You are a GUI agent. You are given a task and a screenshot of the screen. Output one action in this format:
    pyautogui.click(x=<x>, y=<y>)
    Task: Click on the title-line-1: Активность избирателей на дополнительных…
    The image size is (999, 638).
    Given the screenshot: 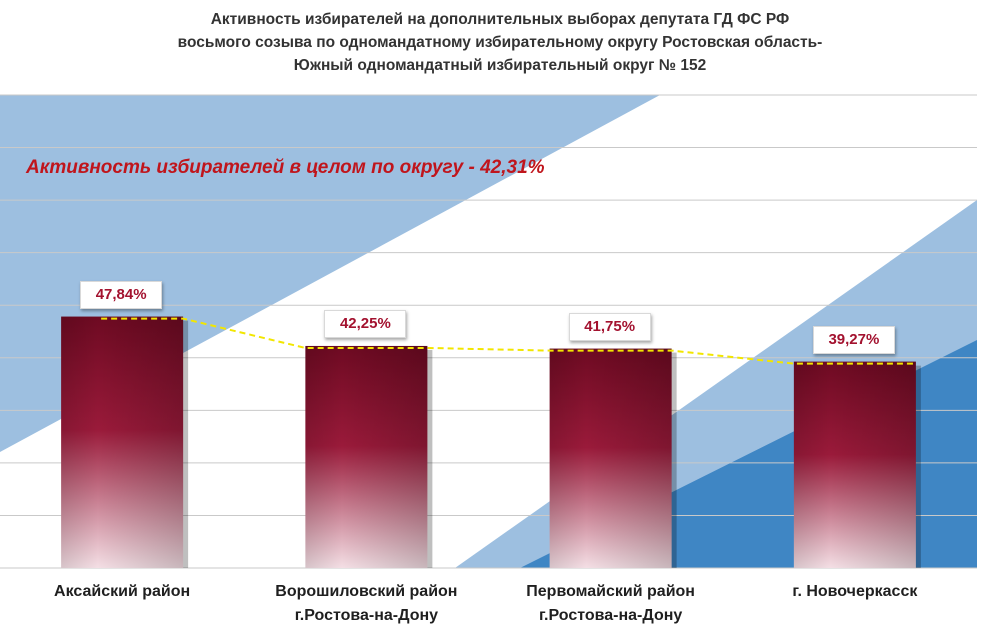 What is the action you would take?
    pyautogui.click(x=500, y=19)
    